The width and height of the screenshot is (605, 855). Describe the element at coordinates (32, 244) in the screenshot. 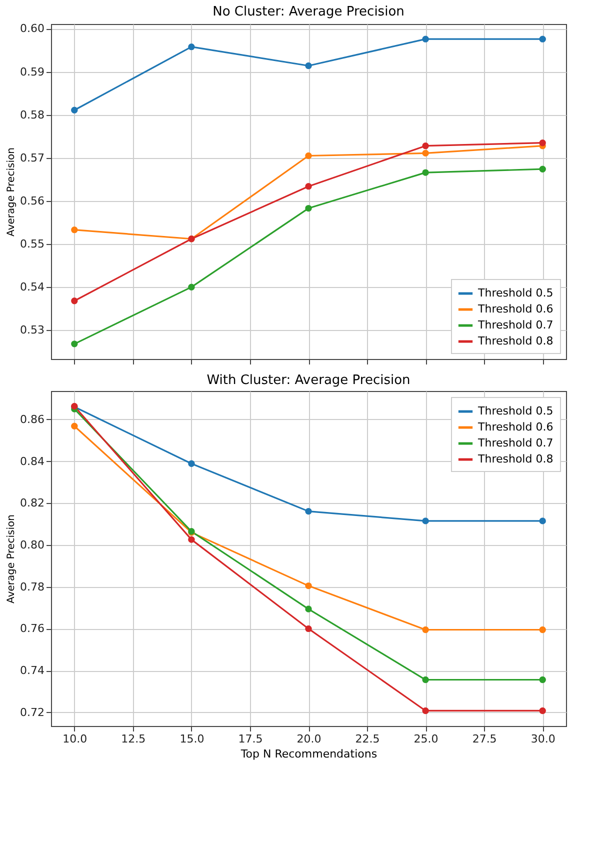

I see `y-tick-label: 0.55` at that location.